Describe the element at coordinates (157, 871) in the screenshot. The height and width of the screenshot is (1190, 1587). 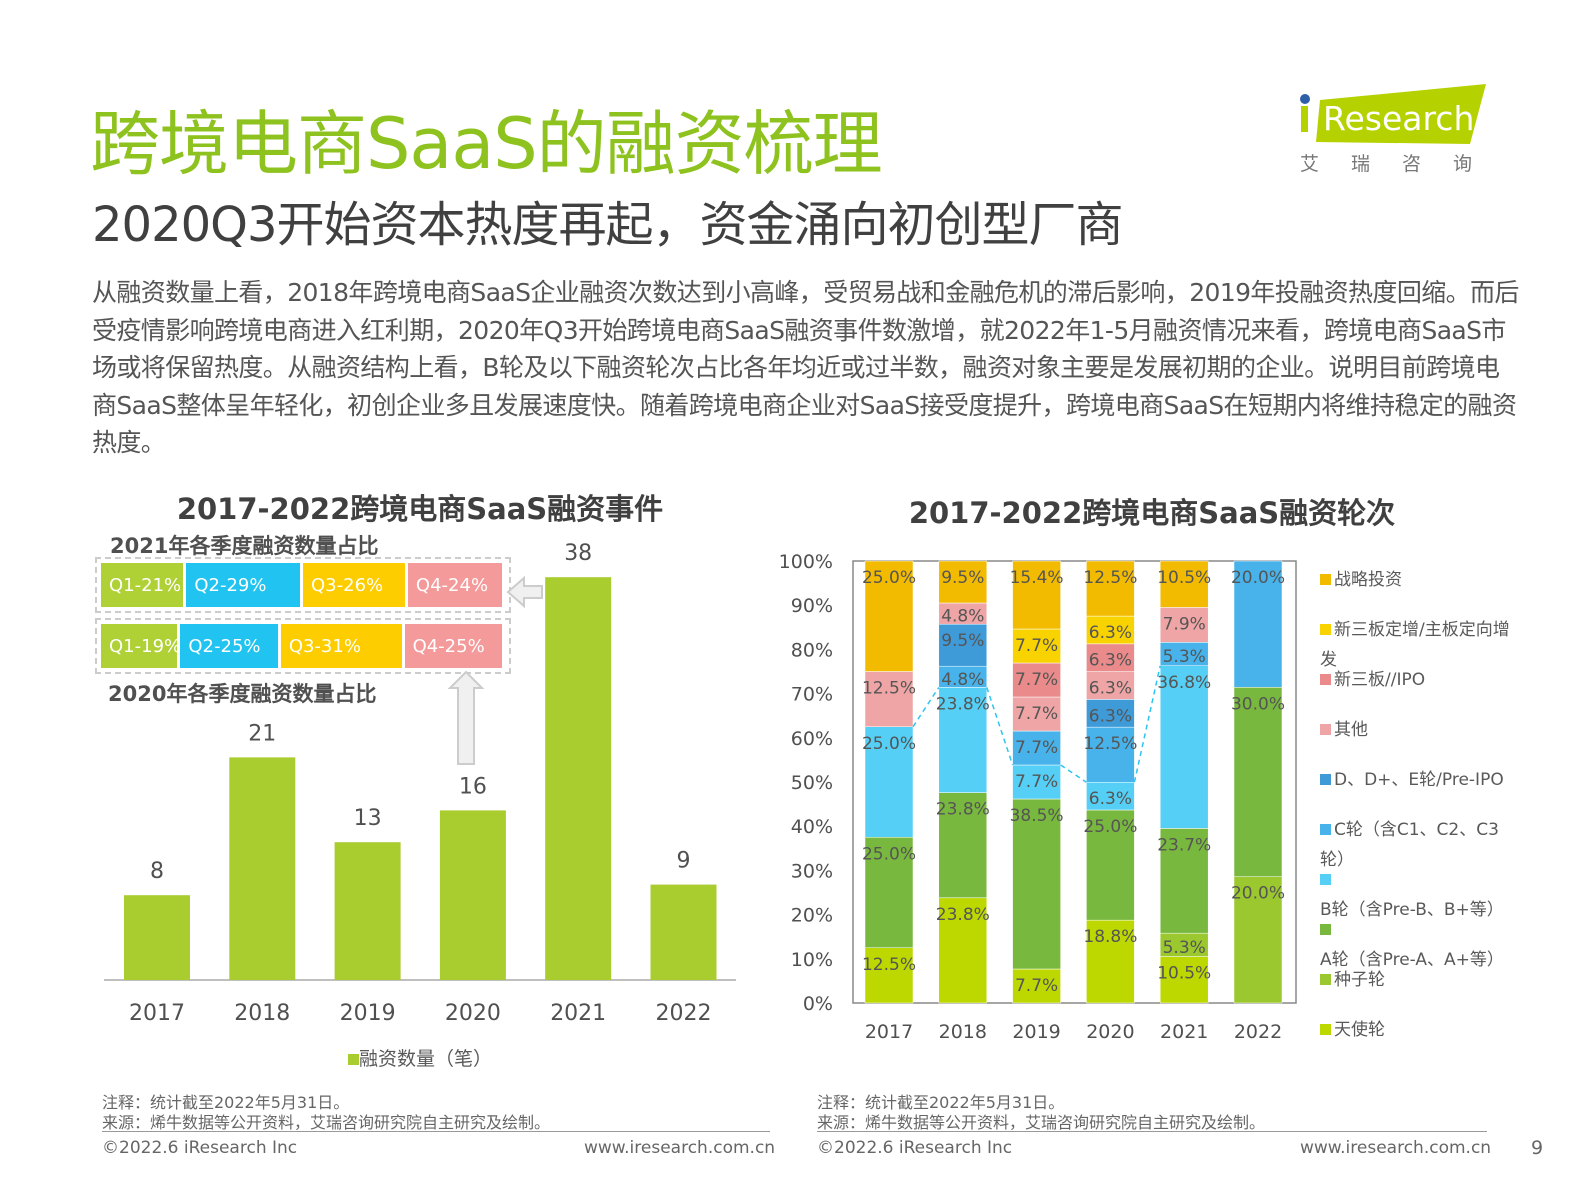
I see `data-label-2017: 8` at that location.